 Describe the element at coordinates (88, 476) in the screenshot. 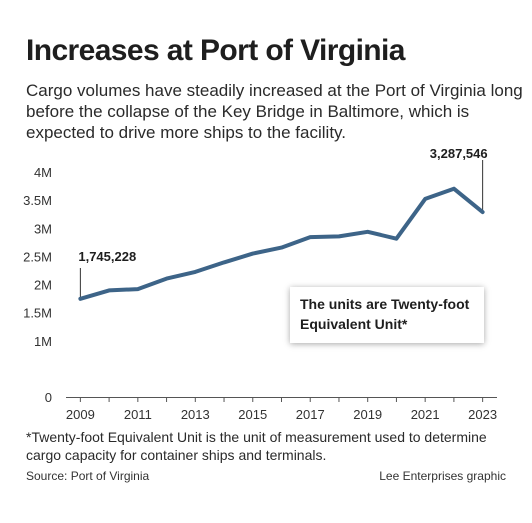

I see `source-credit: Source: Port of Virginia` at that location.